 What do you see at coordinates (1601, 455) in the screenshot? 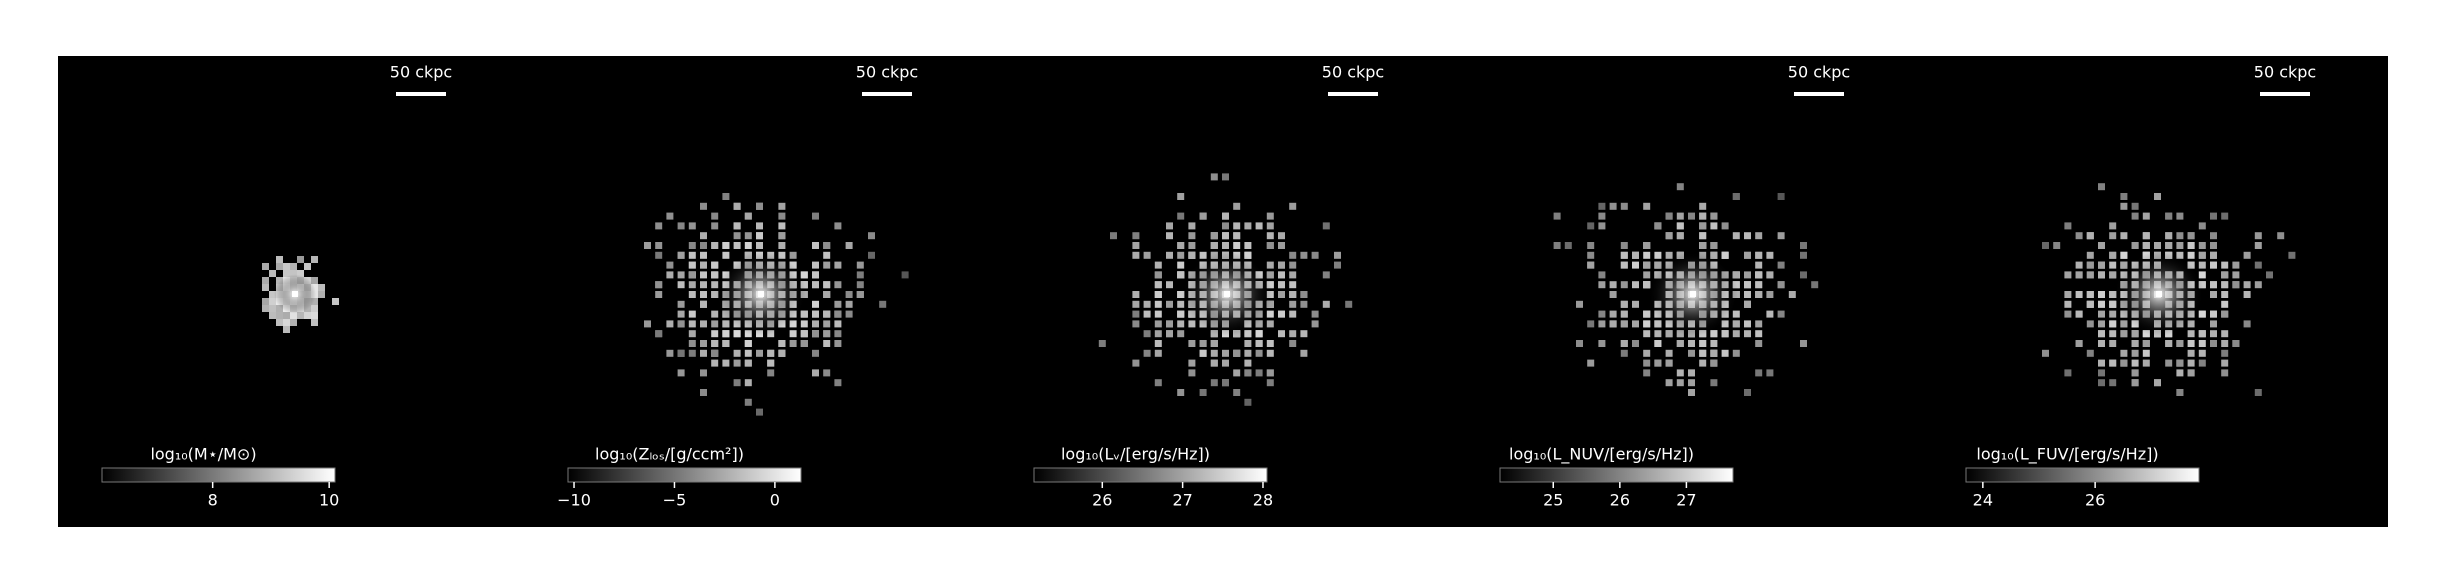
I see `colorbar-label: log₁₀(L_NUV/[erg/s/Hz])` at bounding box center [1601, 455].